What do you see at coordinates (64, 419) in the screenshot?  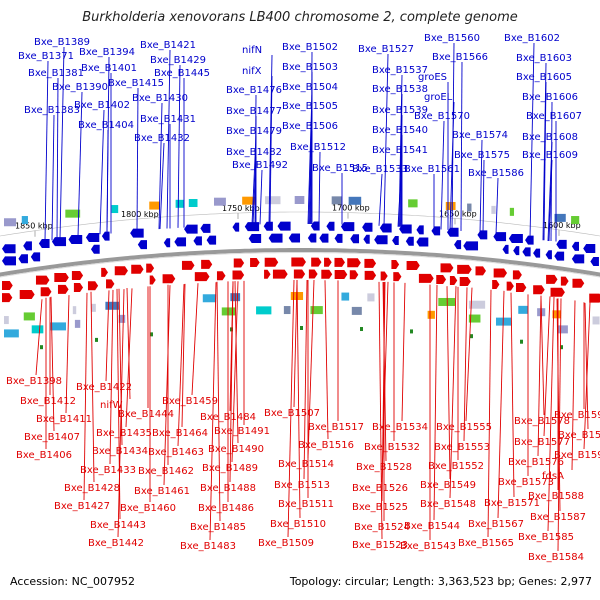 I see `reverse-gene-label: Bxe_B1411` at bounding box center [64, 419].